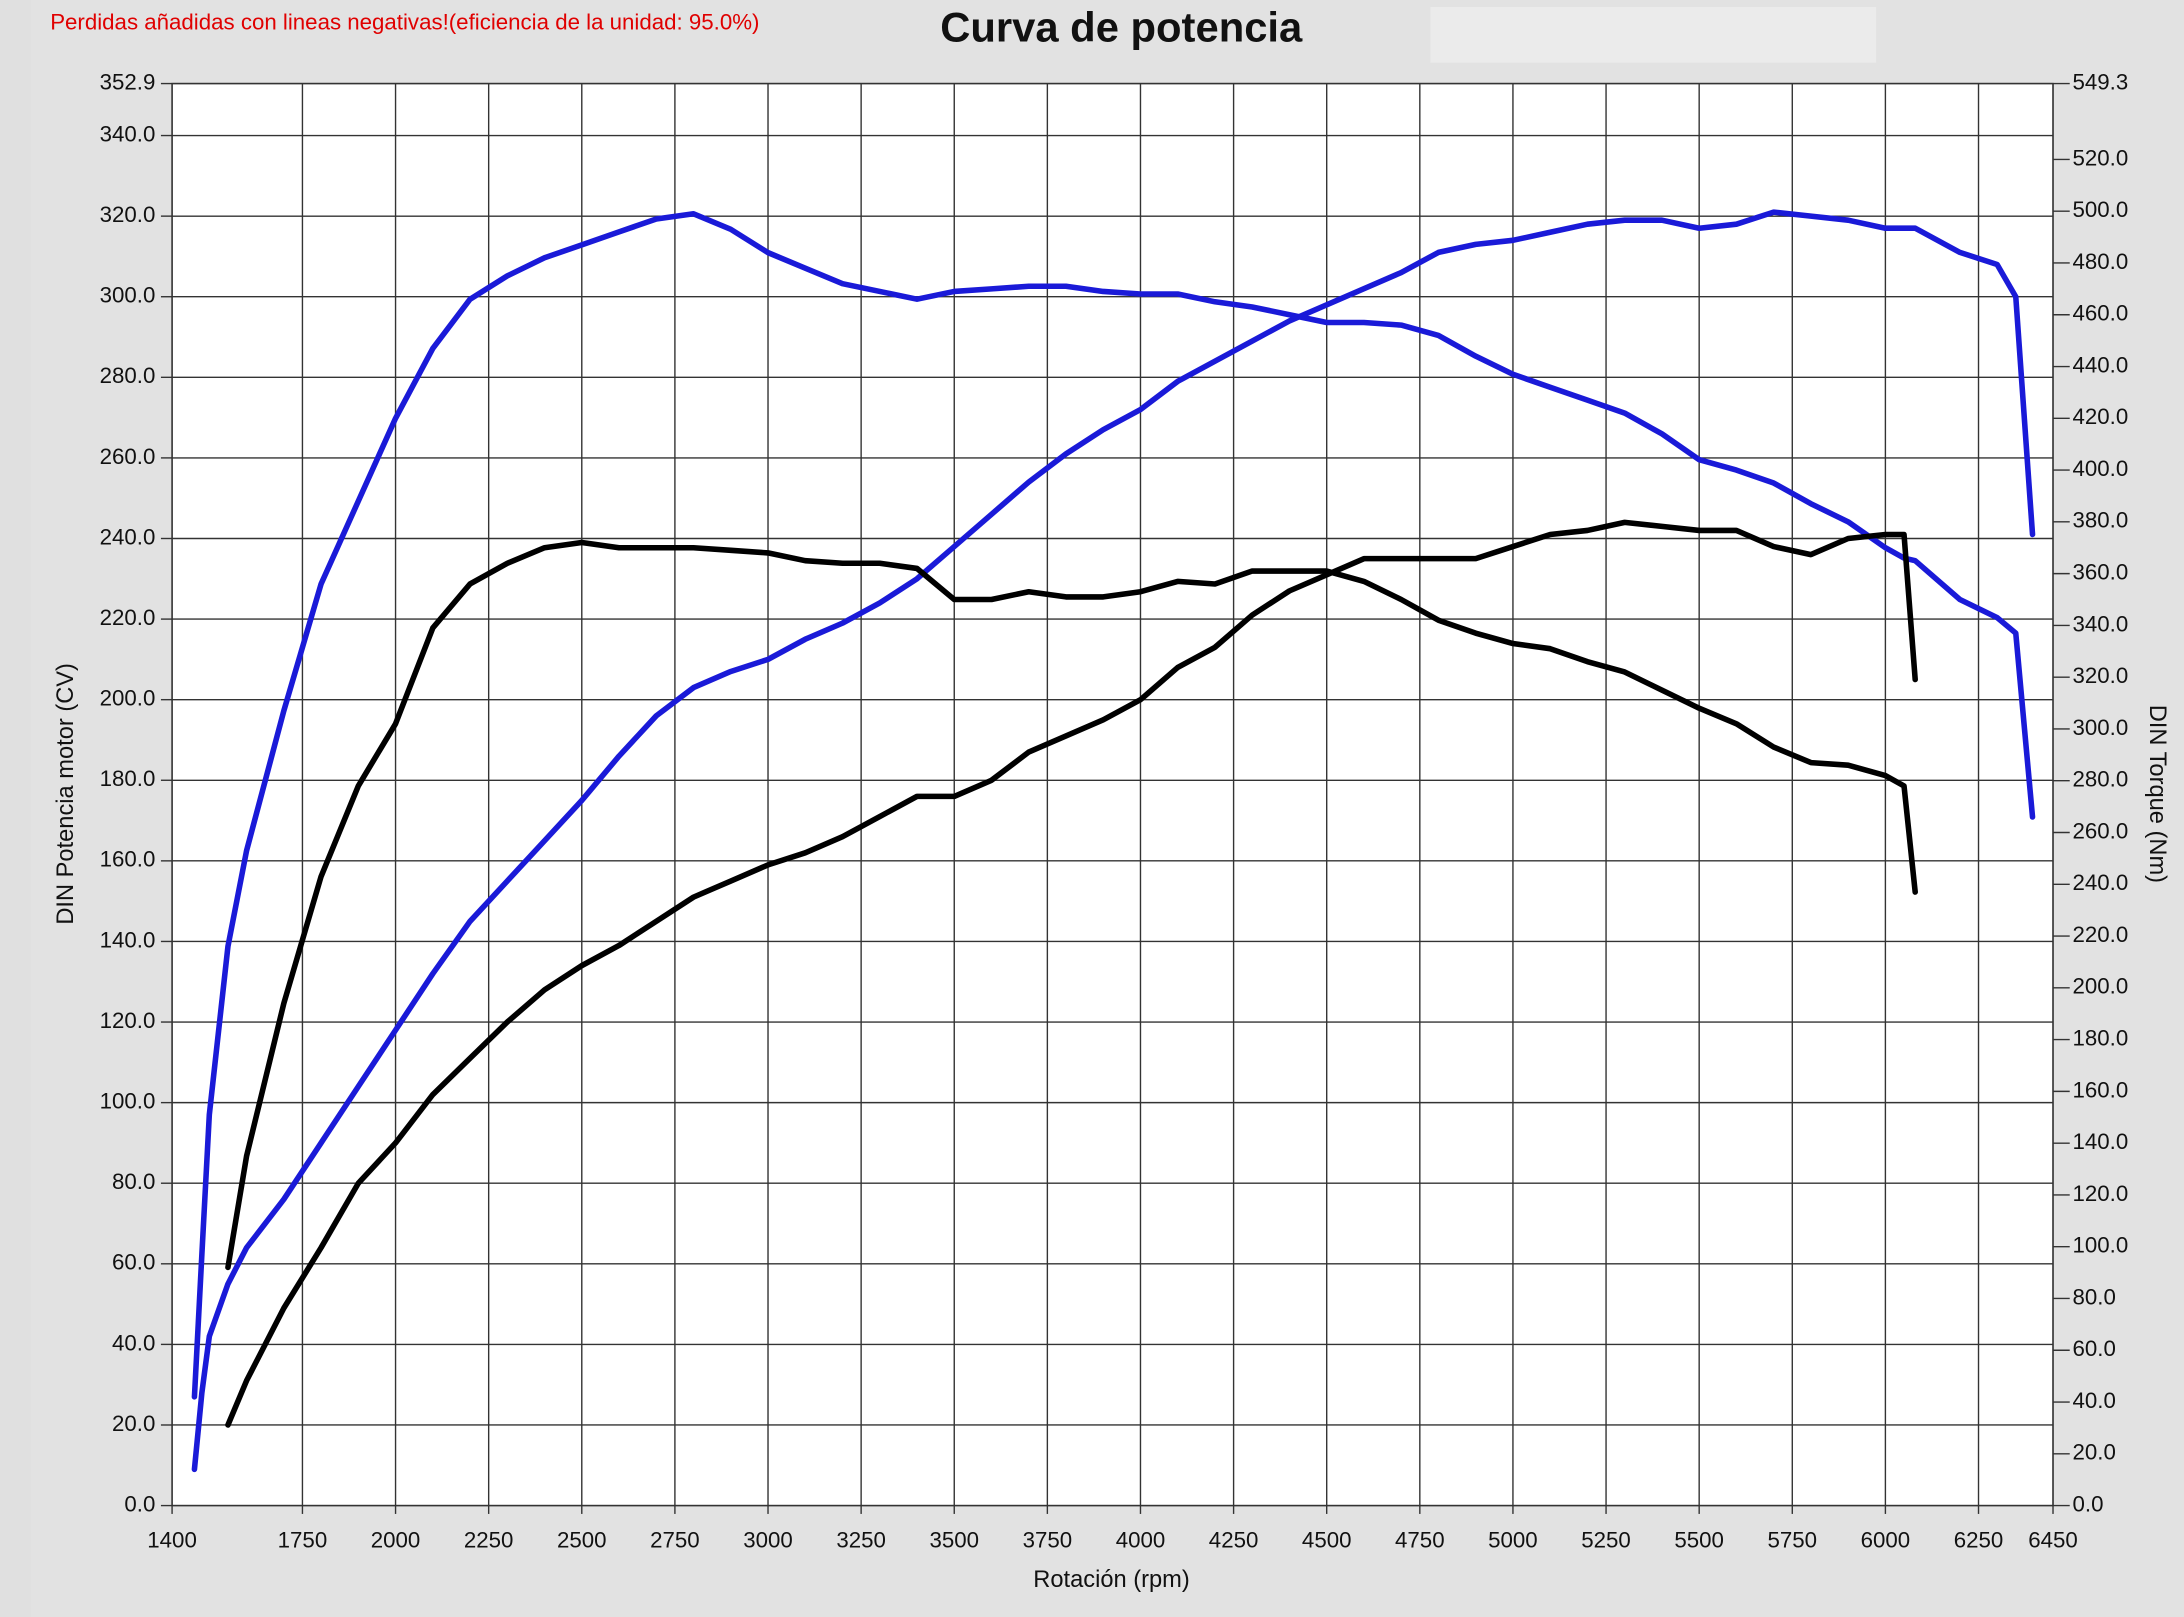  What do you see at coordinates (2101, 779) in the screenshot?
I see `y2-tick-label: 280.0` at bounding box center [2101, 779].